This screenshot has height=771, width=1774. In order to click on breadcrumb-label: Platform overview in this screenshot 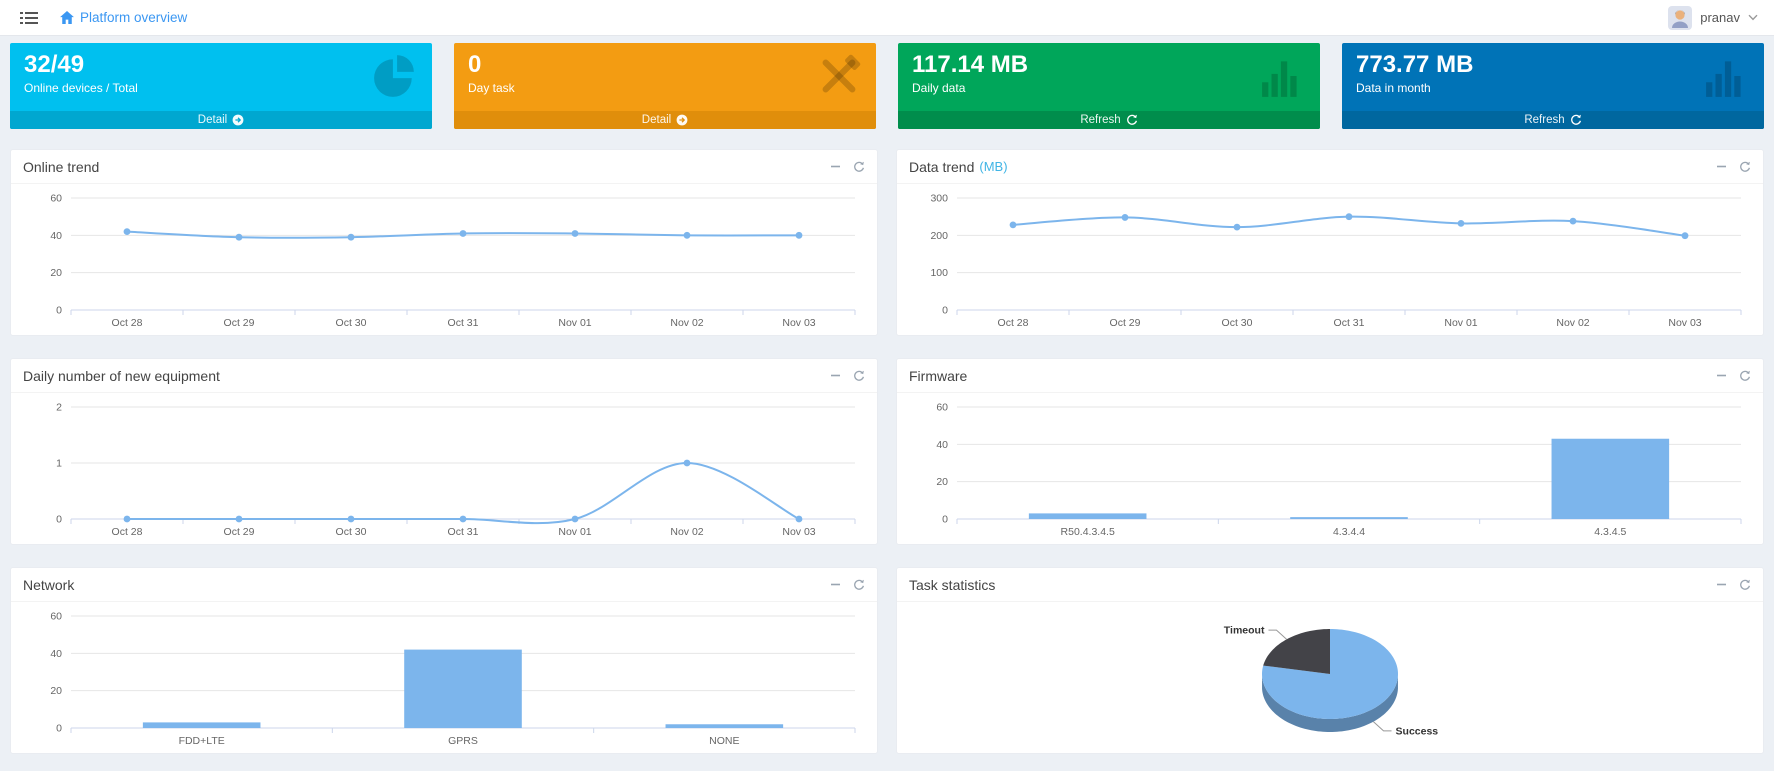, I will do `click(134, 17)`.